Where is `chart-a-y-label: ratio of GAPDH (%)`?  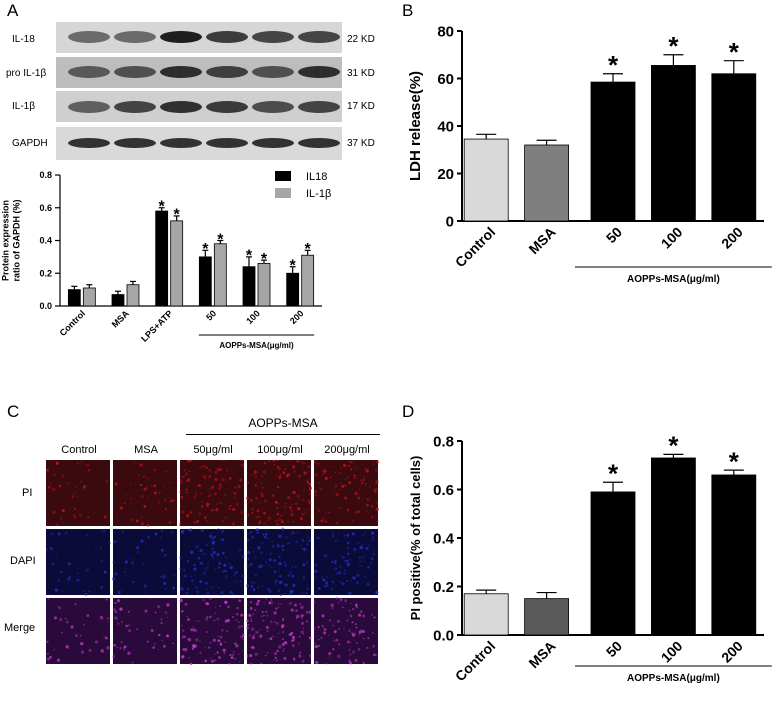 chart-a-y-label: ratio of GAPDH (%) is located at coordinates (17, 240).